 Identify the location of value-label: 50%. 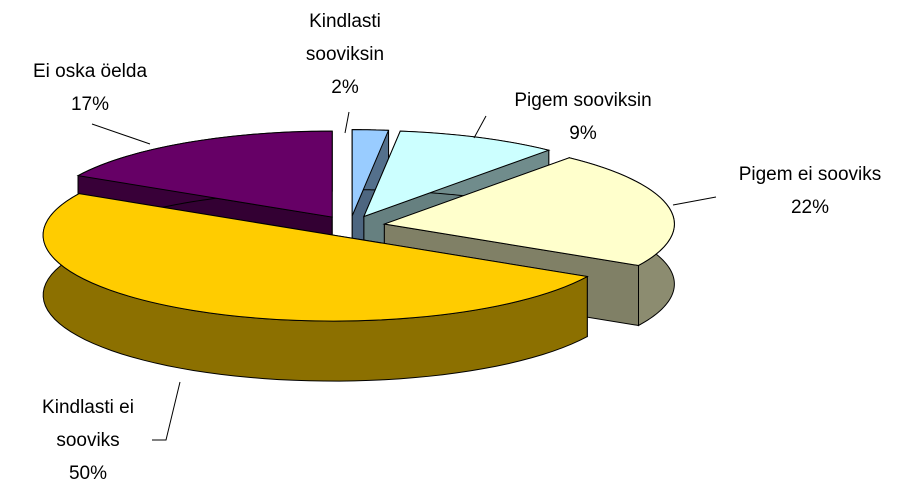
(88, 473).